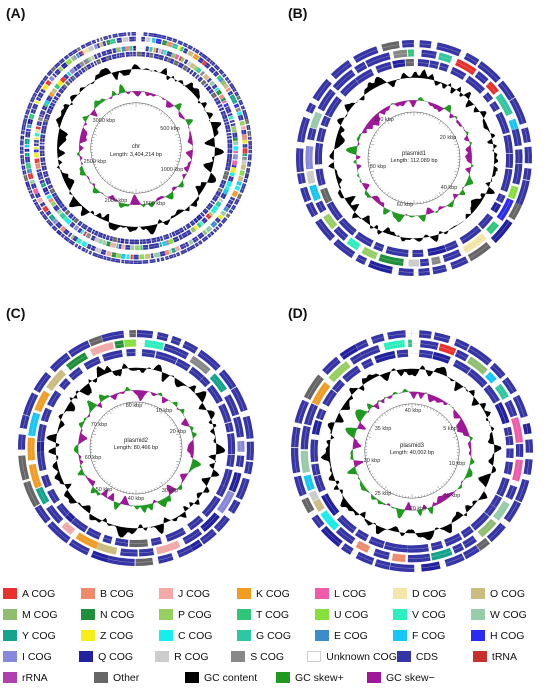 This screenshot has width=550, height=688. I want to click on panel-c-tick-label: 30 kbp, so click(170, 491).